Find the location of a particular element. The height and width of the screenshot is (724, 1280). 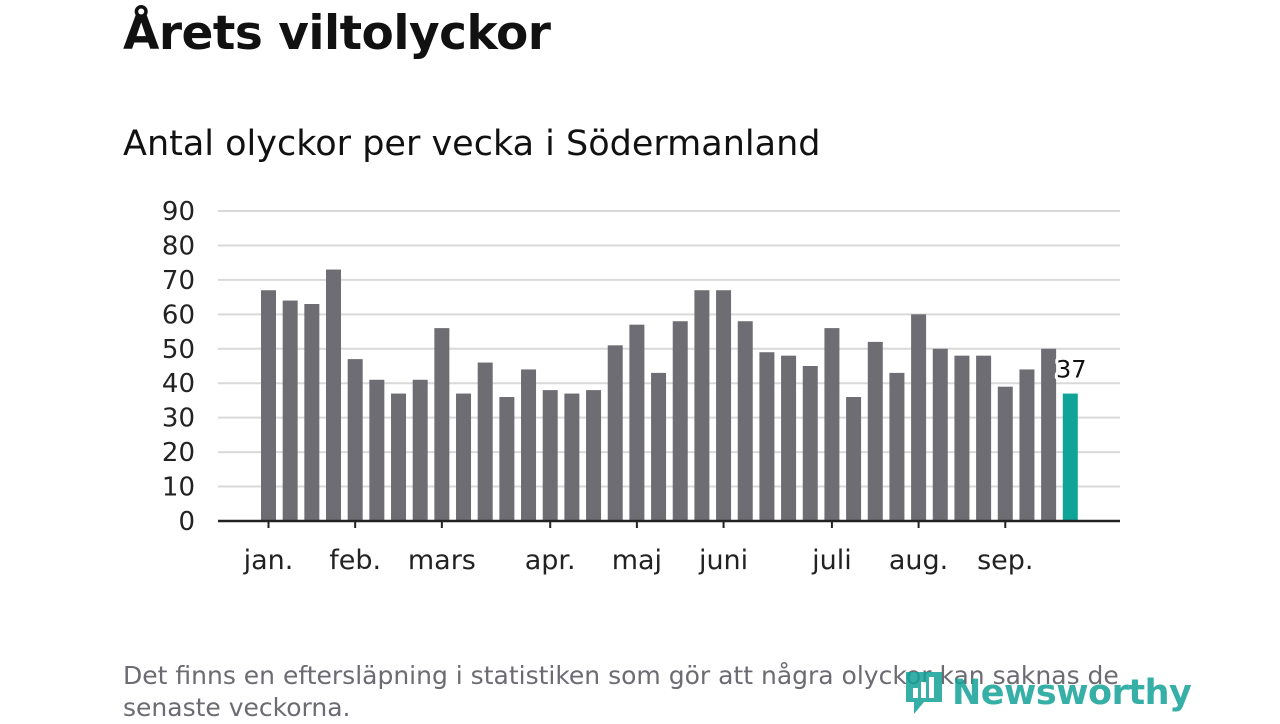

data-label-halo: 37 is located at coordinates (1071, 370).